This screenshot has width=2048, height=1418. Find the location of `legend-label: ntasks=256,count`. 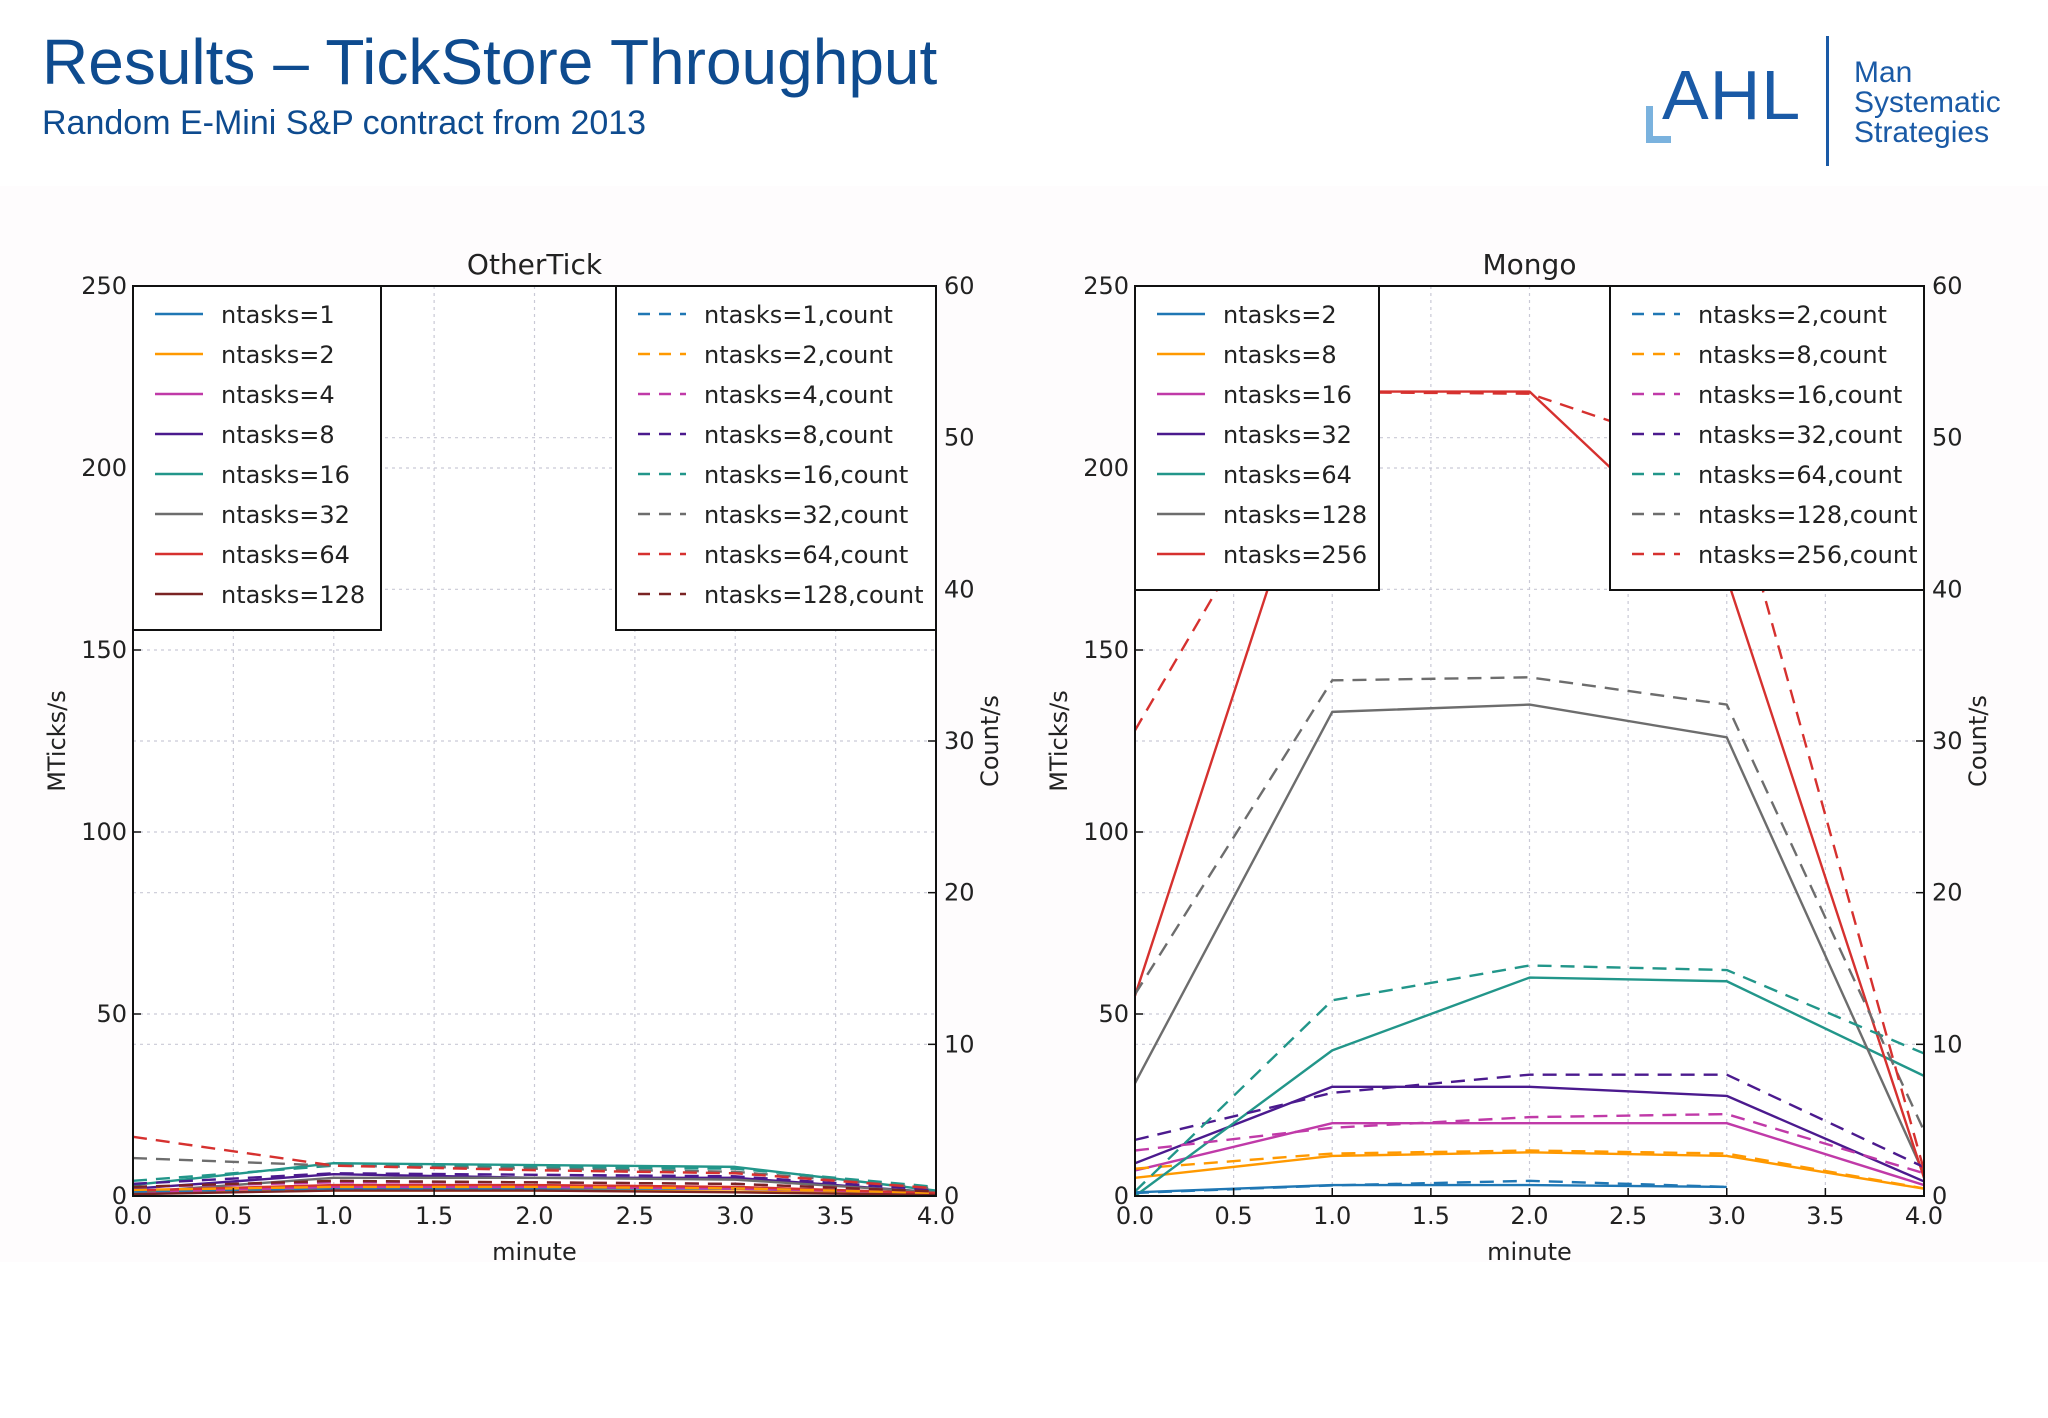

legend-label: ntasks=256,count is located at coordinates (1808, 555).